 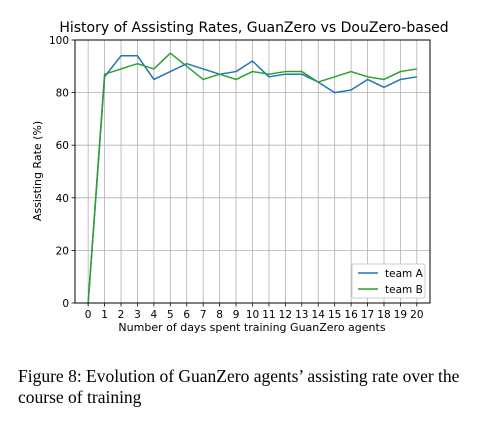 I want to click on x-tick-label: 1, so click(x=104, y=315).